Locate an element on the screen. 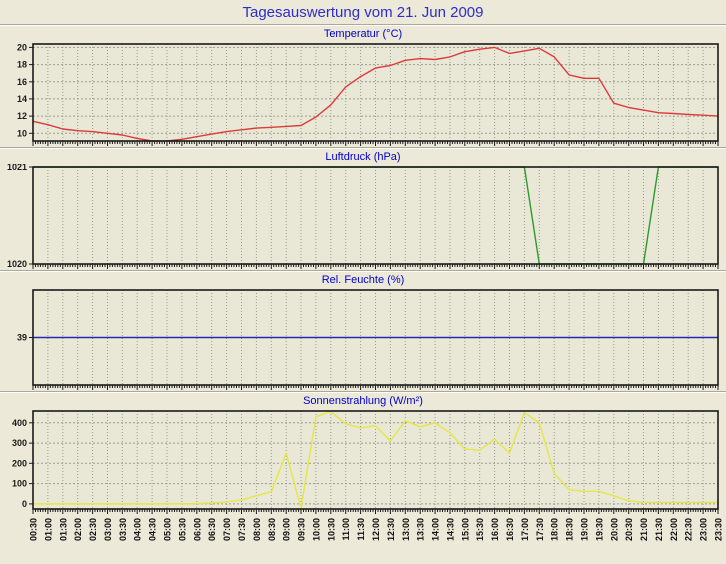 This screenshot has height=564, width=726. y-tick-label: 300 is located at coordinates (19, 443).